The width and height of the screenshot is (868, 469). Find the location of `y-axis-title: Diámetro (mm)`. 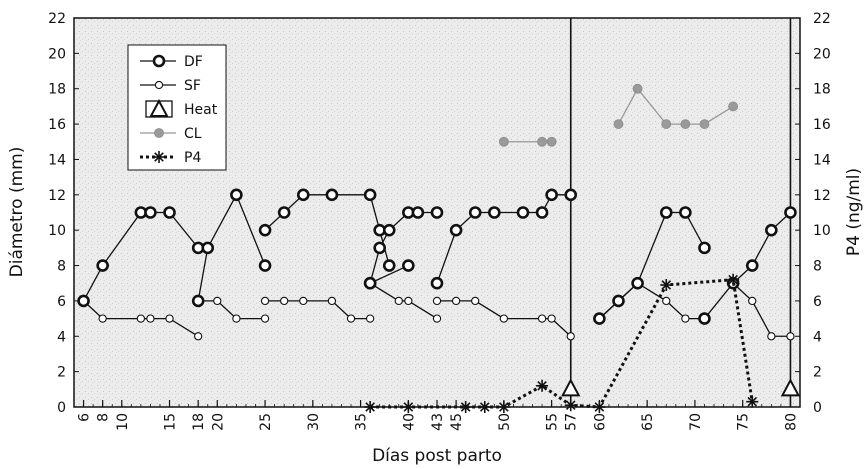

y-axis-title: Diámetro (mm) is located at coordinates (17, 212).